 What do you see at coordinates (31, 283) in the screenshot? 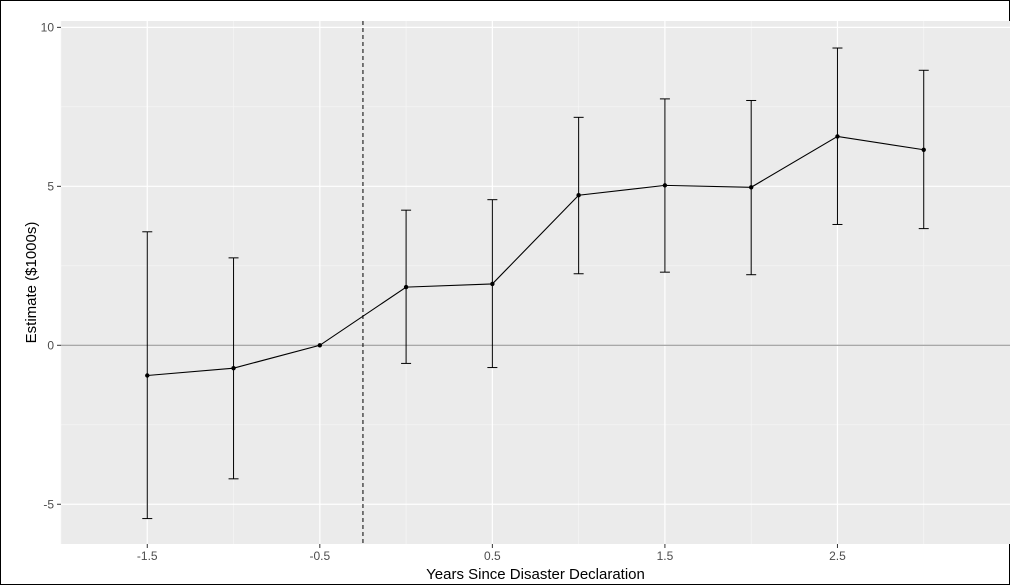
I see `y-axis-title: Estimate ($1000s)` at bounding box center [31, 283].